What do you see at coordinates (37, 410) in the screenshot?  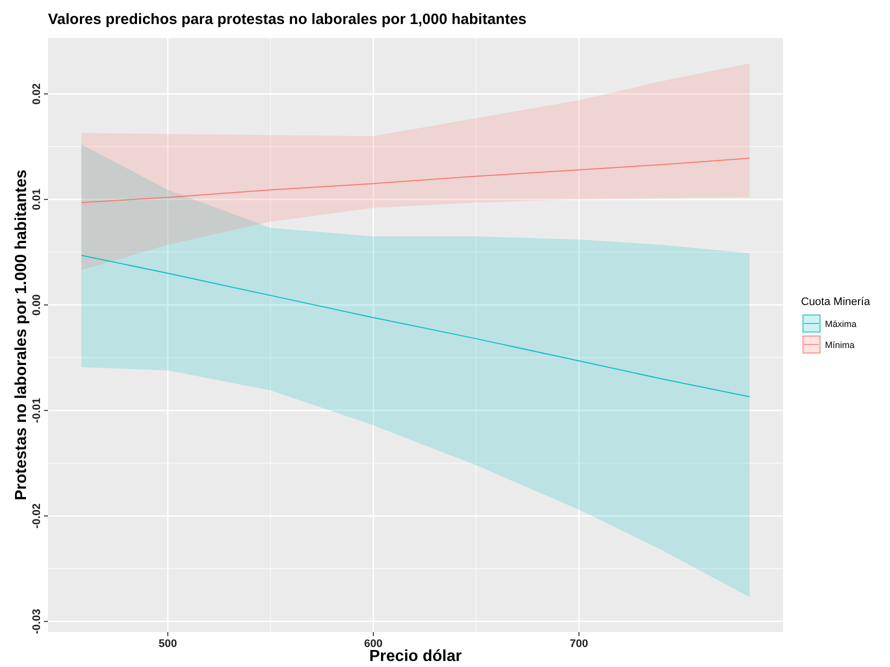 I see `y-tick-label: -0.01` at bounding box center [37, 410].